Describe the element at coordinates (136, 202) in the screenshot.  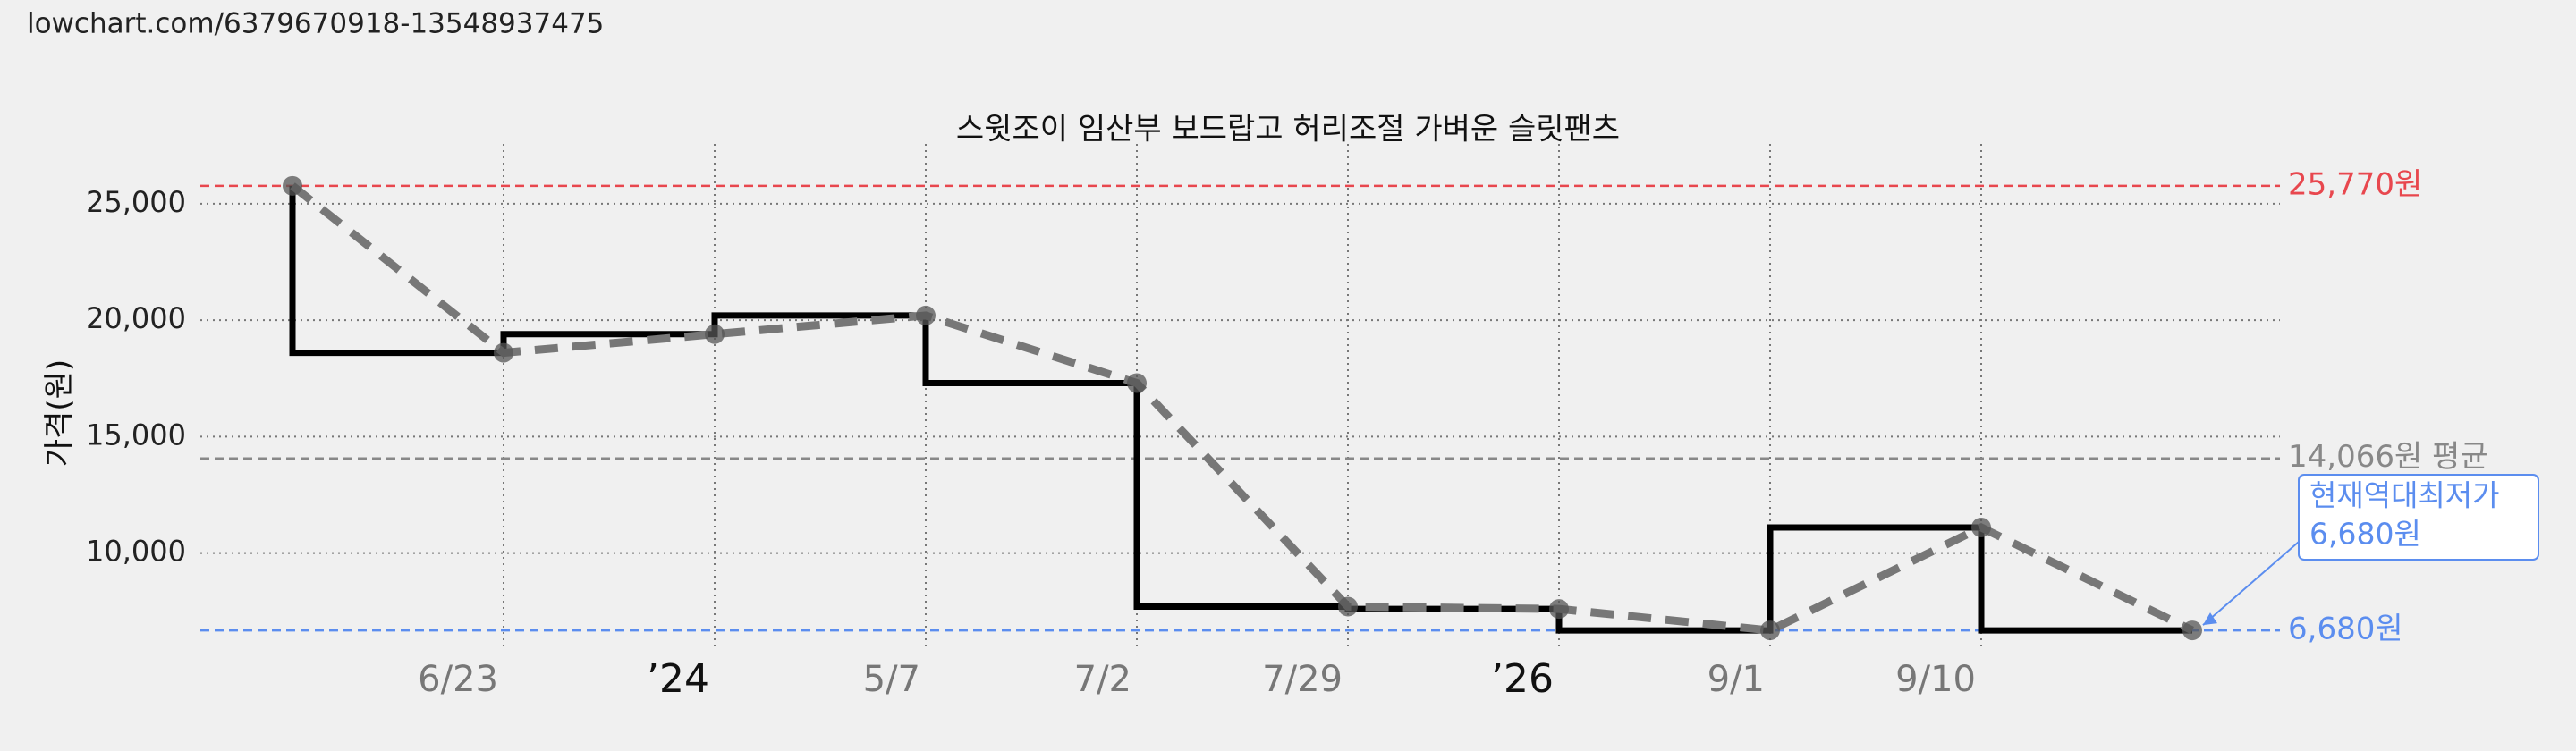
I see `y-tick-label: 25,000` at that location.